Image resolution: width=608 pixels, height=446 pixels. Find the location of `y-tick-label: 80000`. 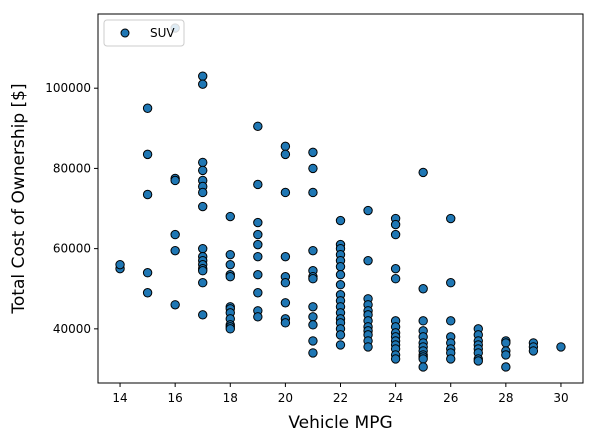

y-tick-label: 80000 is located at coordinates (72, 168).